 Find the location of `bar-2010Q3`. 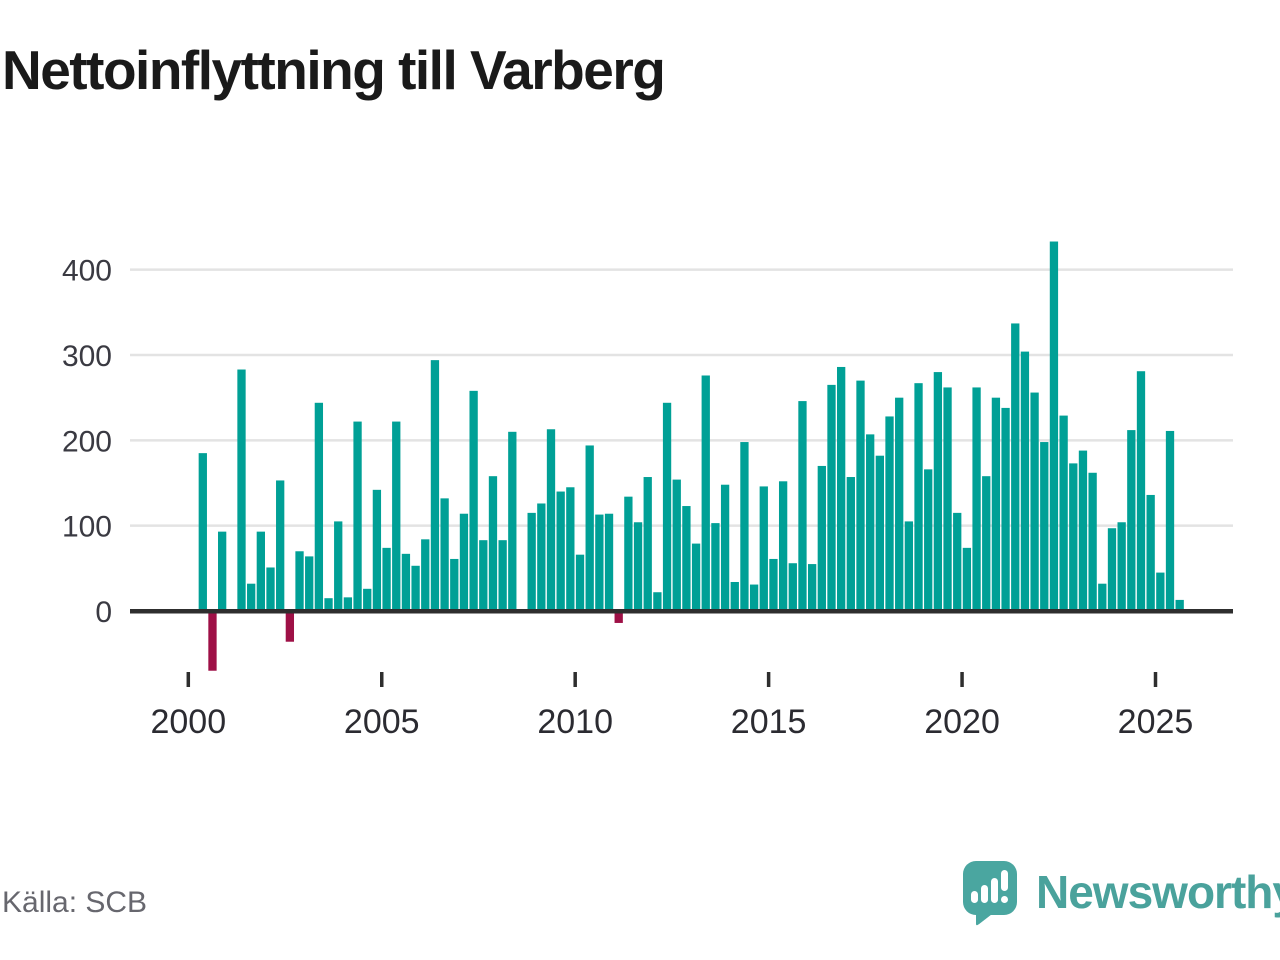

bar-2010Q3 is located at coordinates (599, 562).